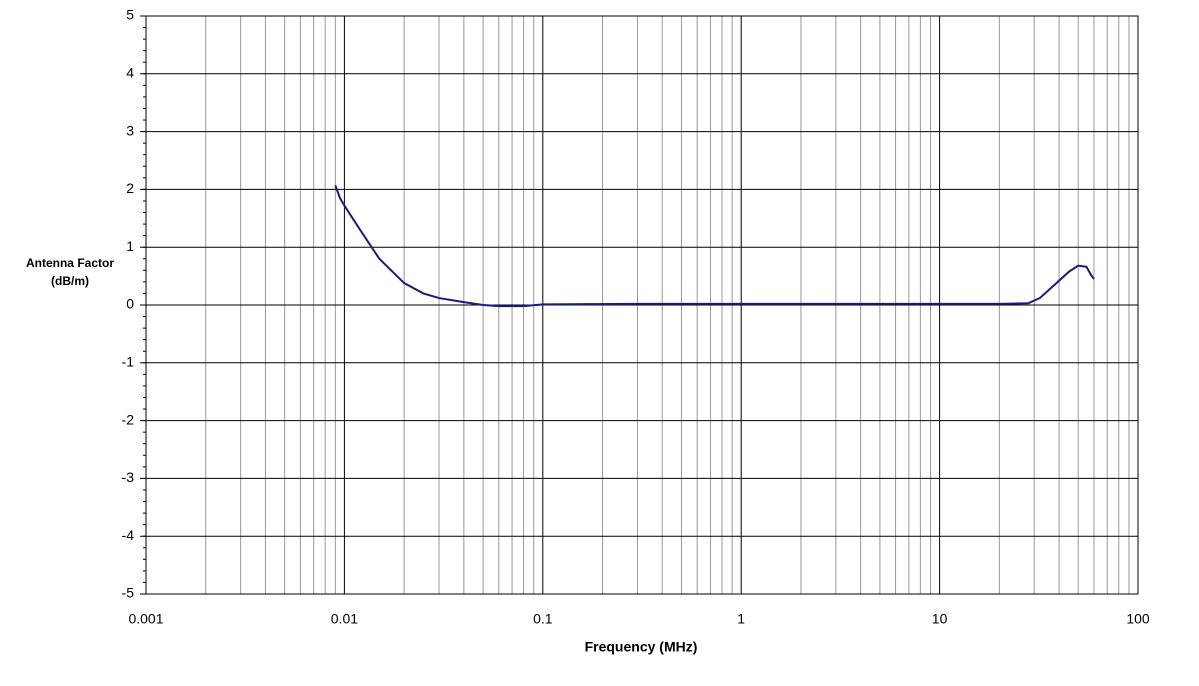 This screenshot has height=686, width=1199. I want to click on x-tick-label: 0.1, so click(543, 619).